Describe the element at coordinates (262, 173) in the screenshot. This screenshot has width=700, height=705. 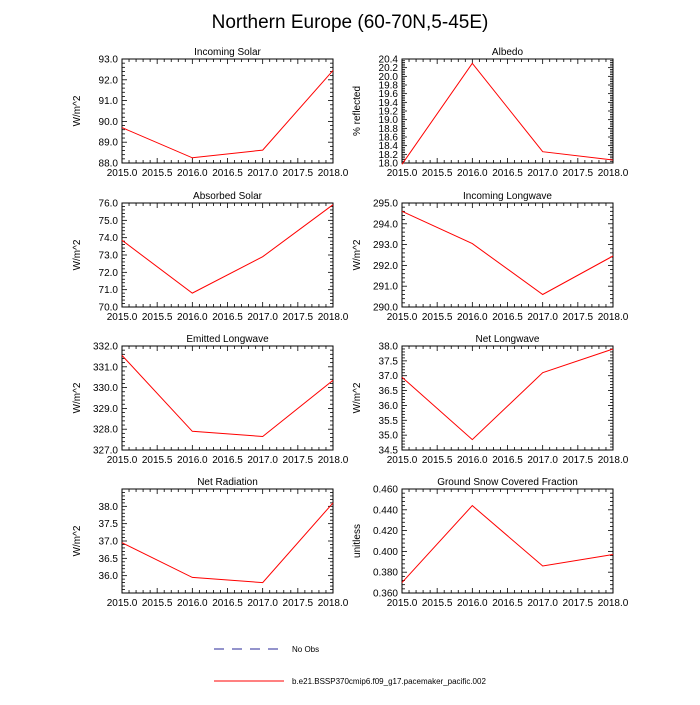
I see `xtick-label-incoming-solar: 2017.0` at that location.